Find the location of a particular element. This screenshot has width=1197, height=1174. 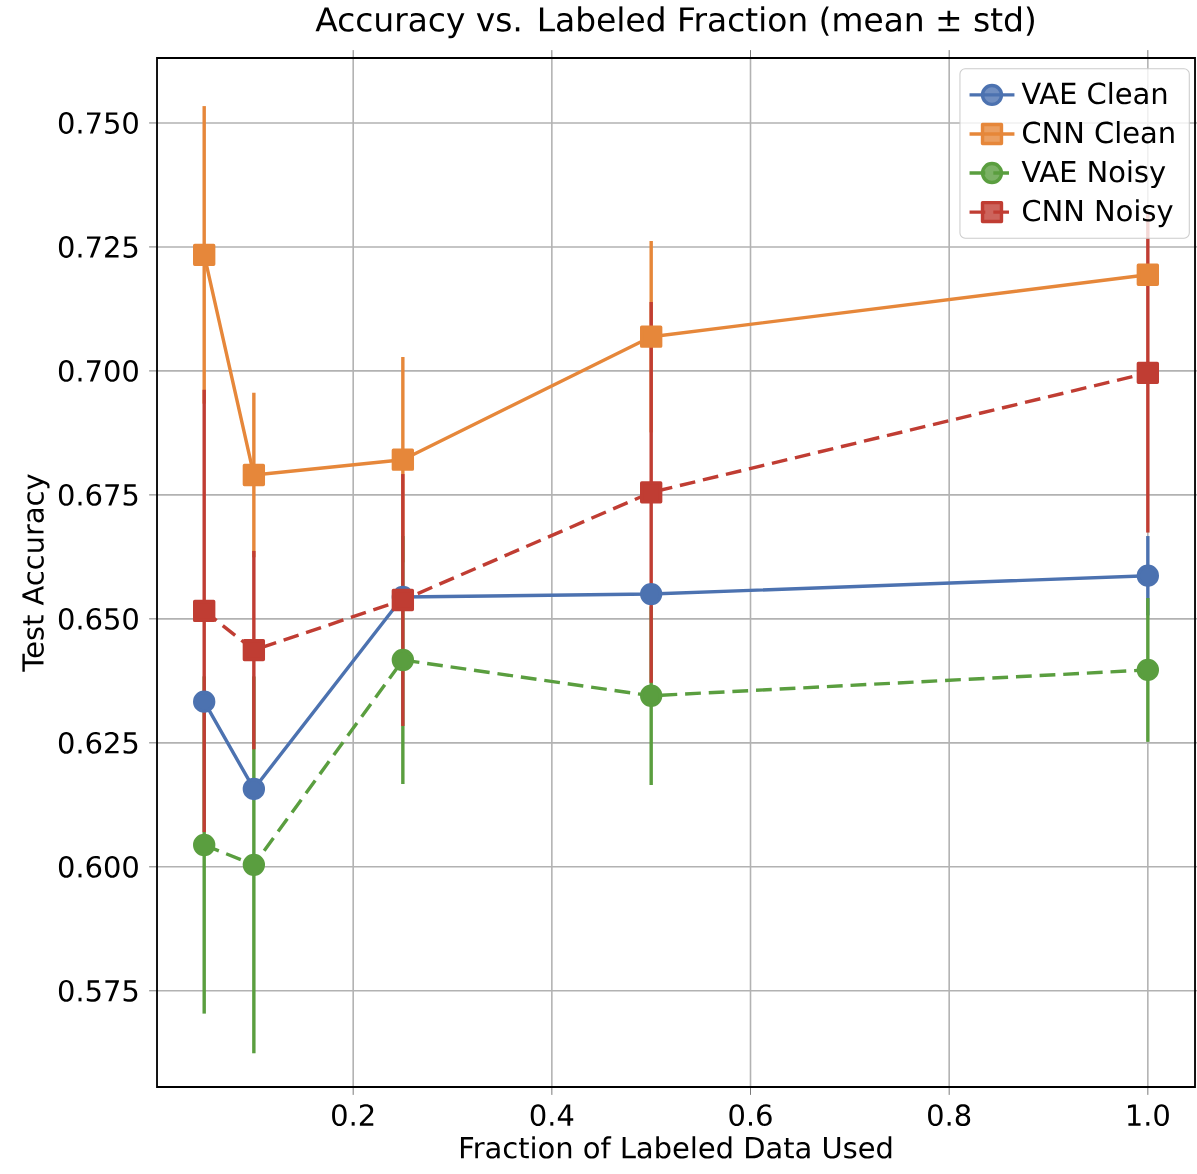

x-tick-label: 0.6 is located at coordinates (750, 1115).